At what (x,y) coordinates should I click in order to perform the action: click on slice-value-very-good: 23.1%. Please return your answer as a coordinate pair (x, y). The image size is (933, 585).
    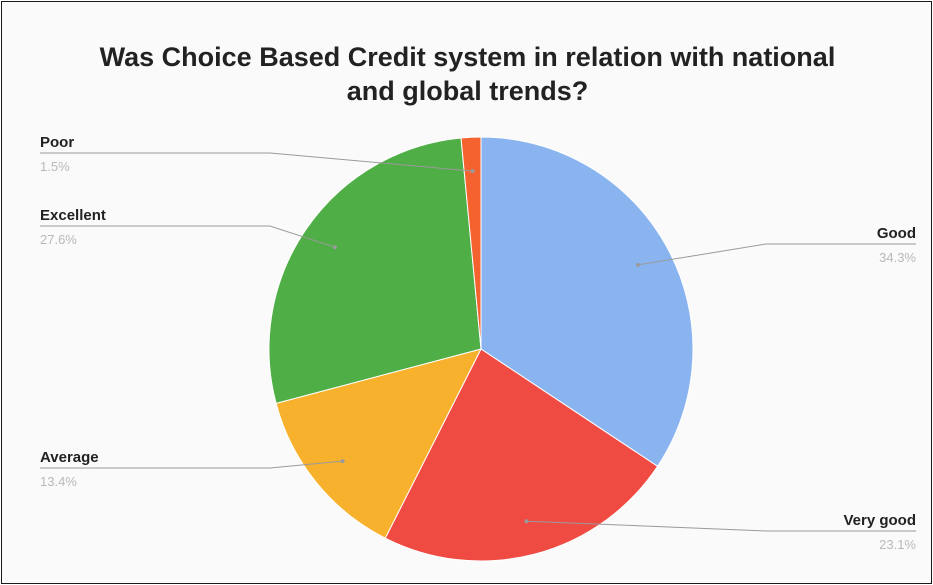
    Looking at the image, I should click on (897, 544).